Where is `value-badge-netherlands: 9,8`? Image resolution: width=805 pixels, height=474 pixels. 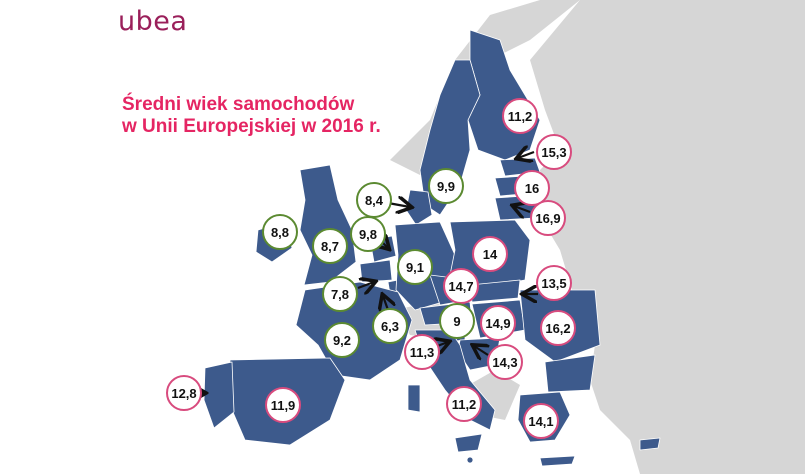 value-badge-netherlands: 9,8 is located at coordinates (368, 234).